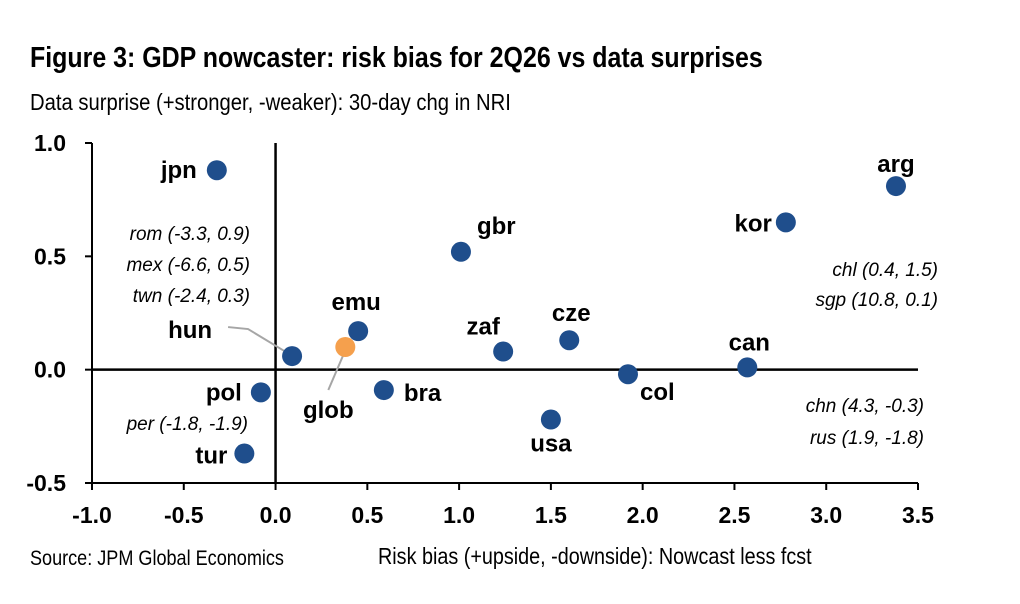 This screenshot has width=1020, height=604. I want to click on data-label-can: can, so click(749, 342).